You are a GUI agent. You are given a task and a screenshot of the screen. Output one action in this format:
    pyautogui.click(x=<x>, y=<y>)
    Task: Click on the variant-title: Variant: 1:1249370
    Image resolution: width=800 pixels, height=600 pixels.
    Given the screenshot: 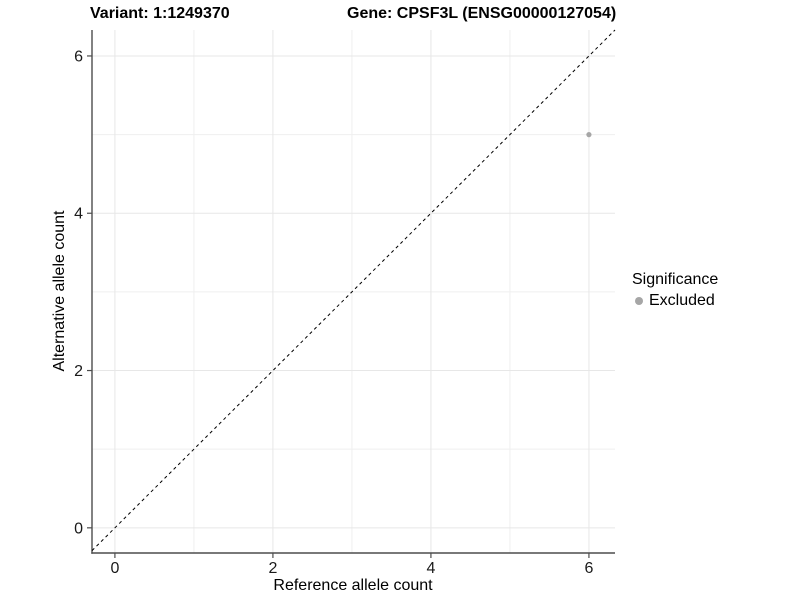 What is the action you would take?
    pyautogui.click(x=160, y=13)
    